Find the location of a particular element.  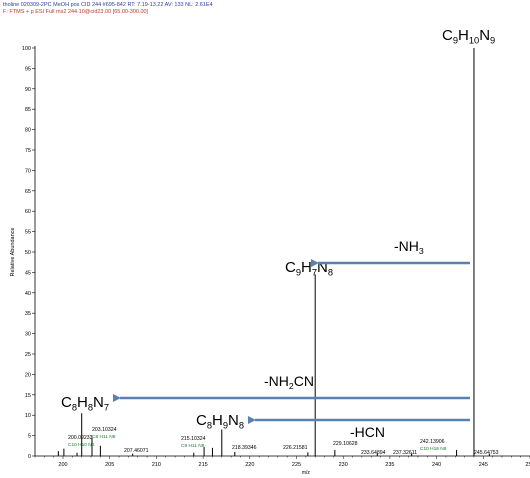

peak-formula-label: C10 H16 N8 is located at coordinates (433, 449).